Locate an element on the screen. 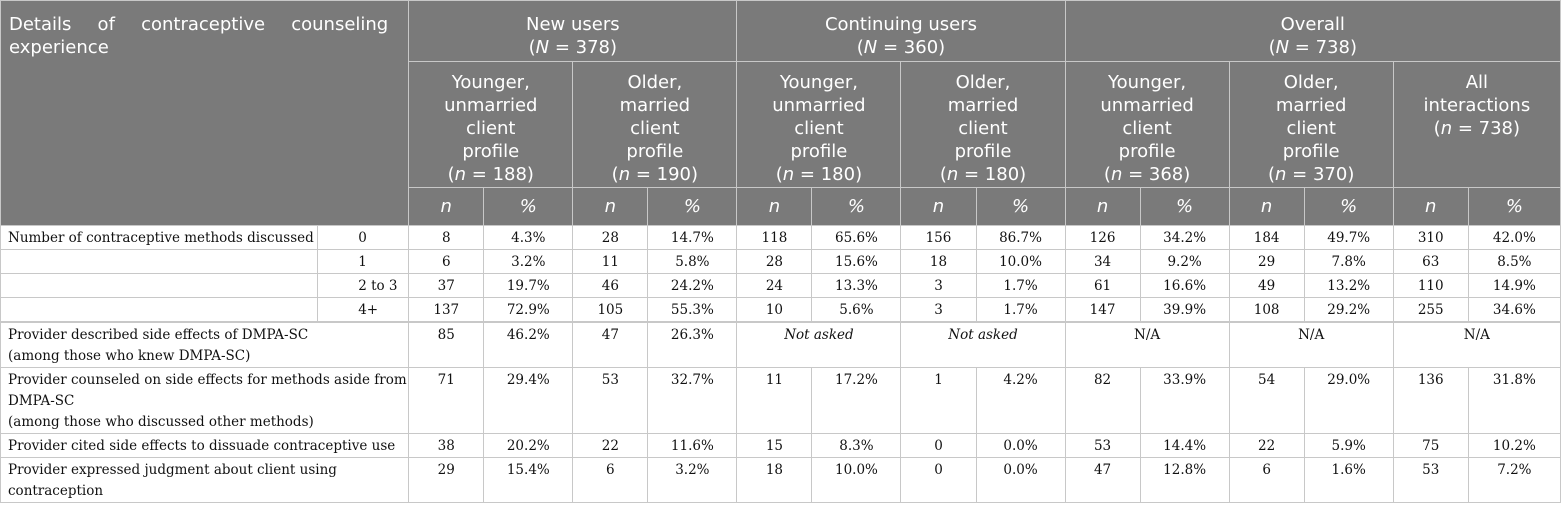 The height and width of the screenshot is (510, 1561). count-cell: 82 is located at coordinates (1102, 400).